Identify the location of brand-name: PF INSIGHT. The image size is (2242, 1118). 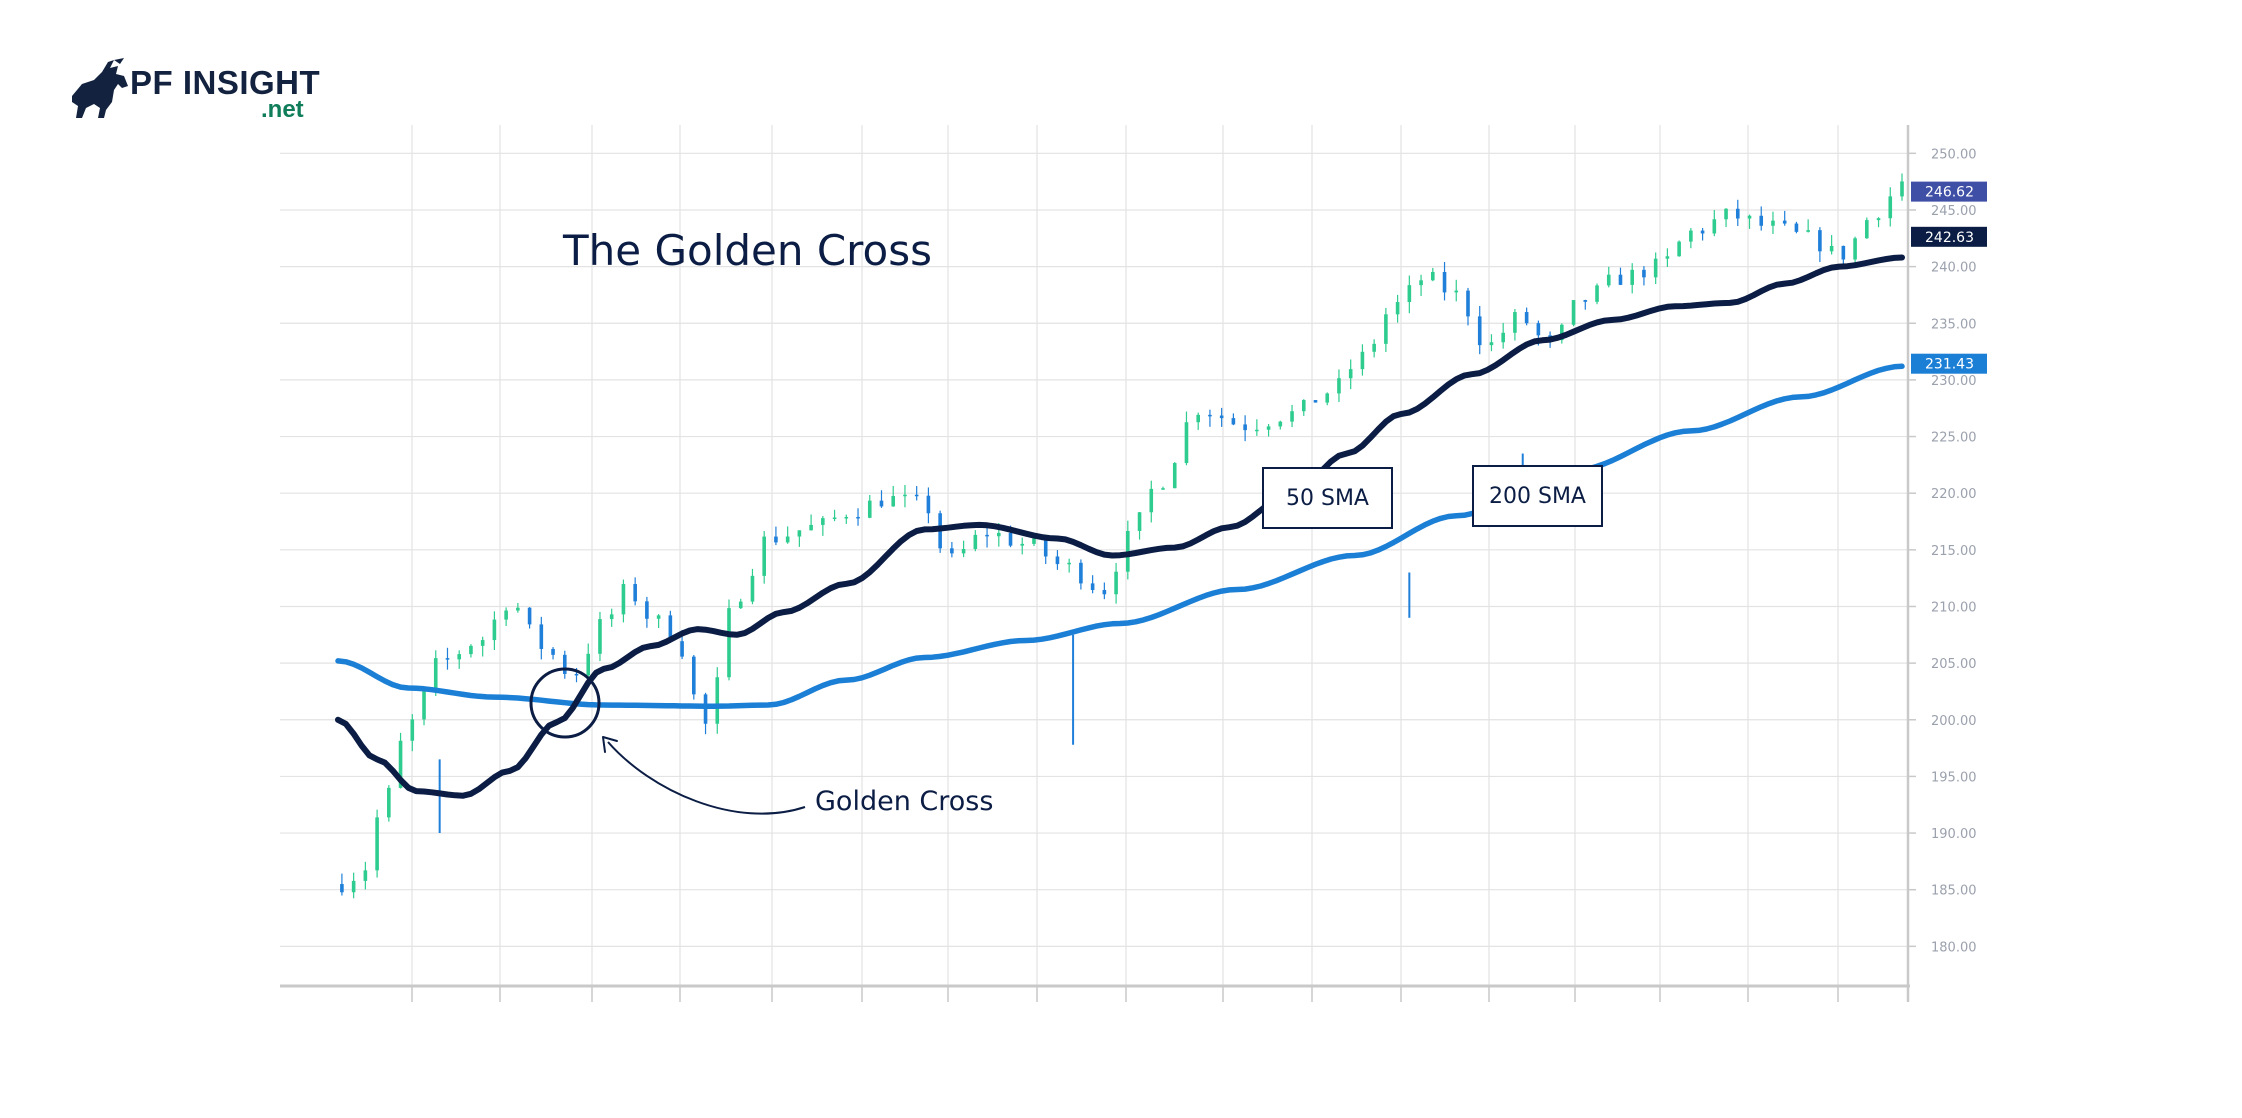
(225, 82).